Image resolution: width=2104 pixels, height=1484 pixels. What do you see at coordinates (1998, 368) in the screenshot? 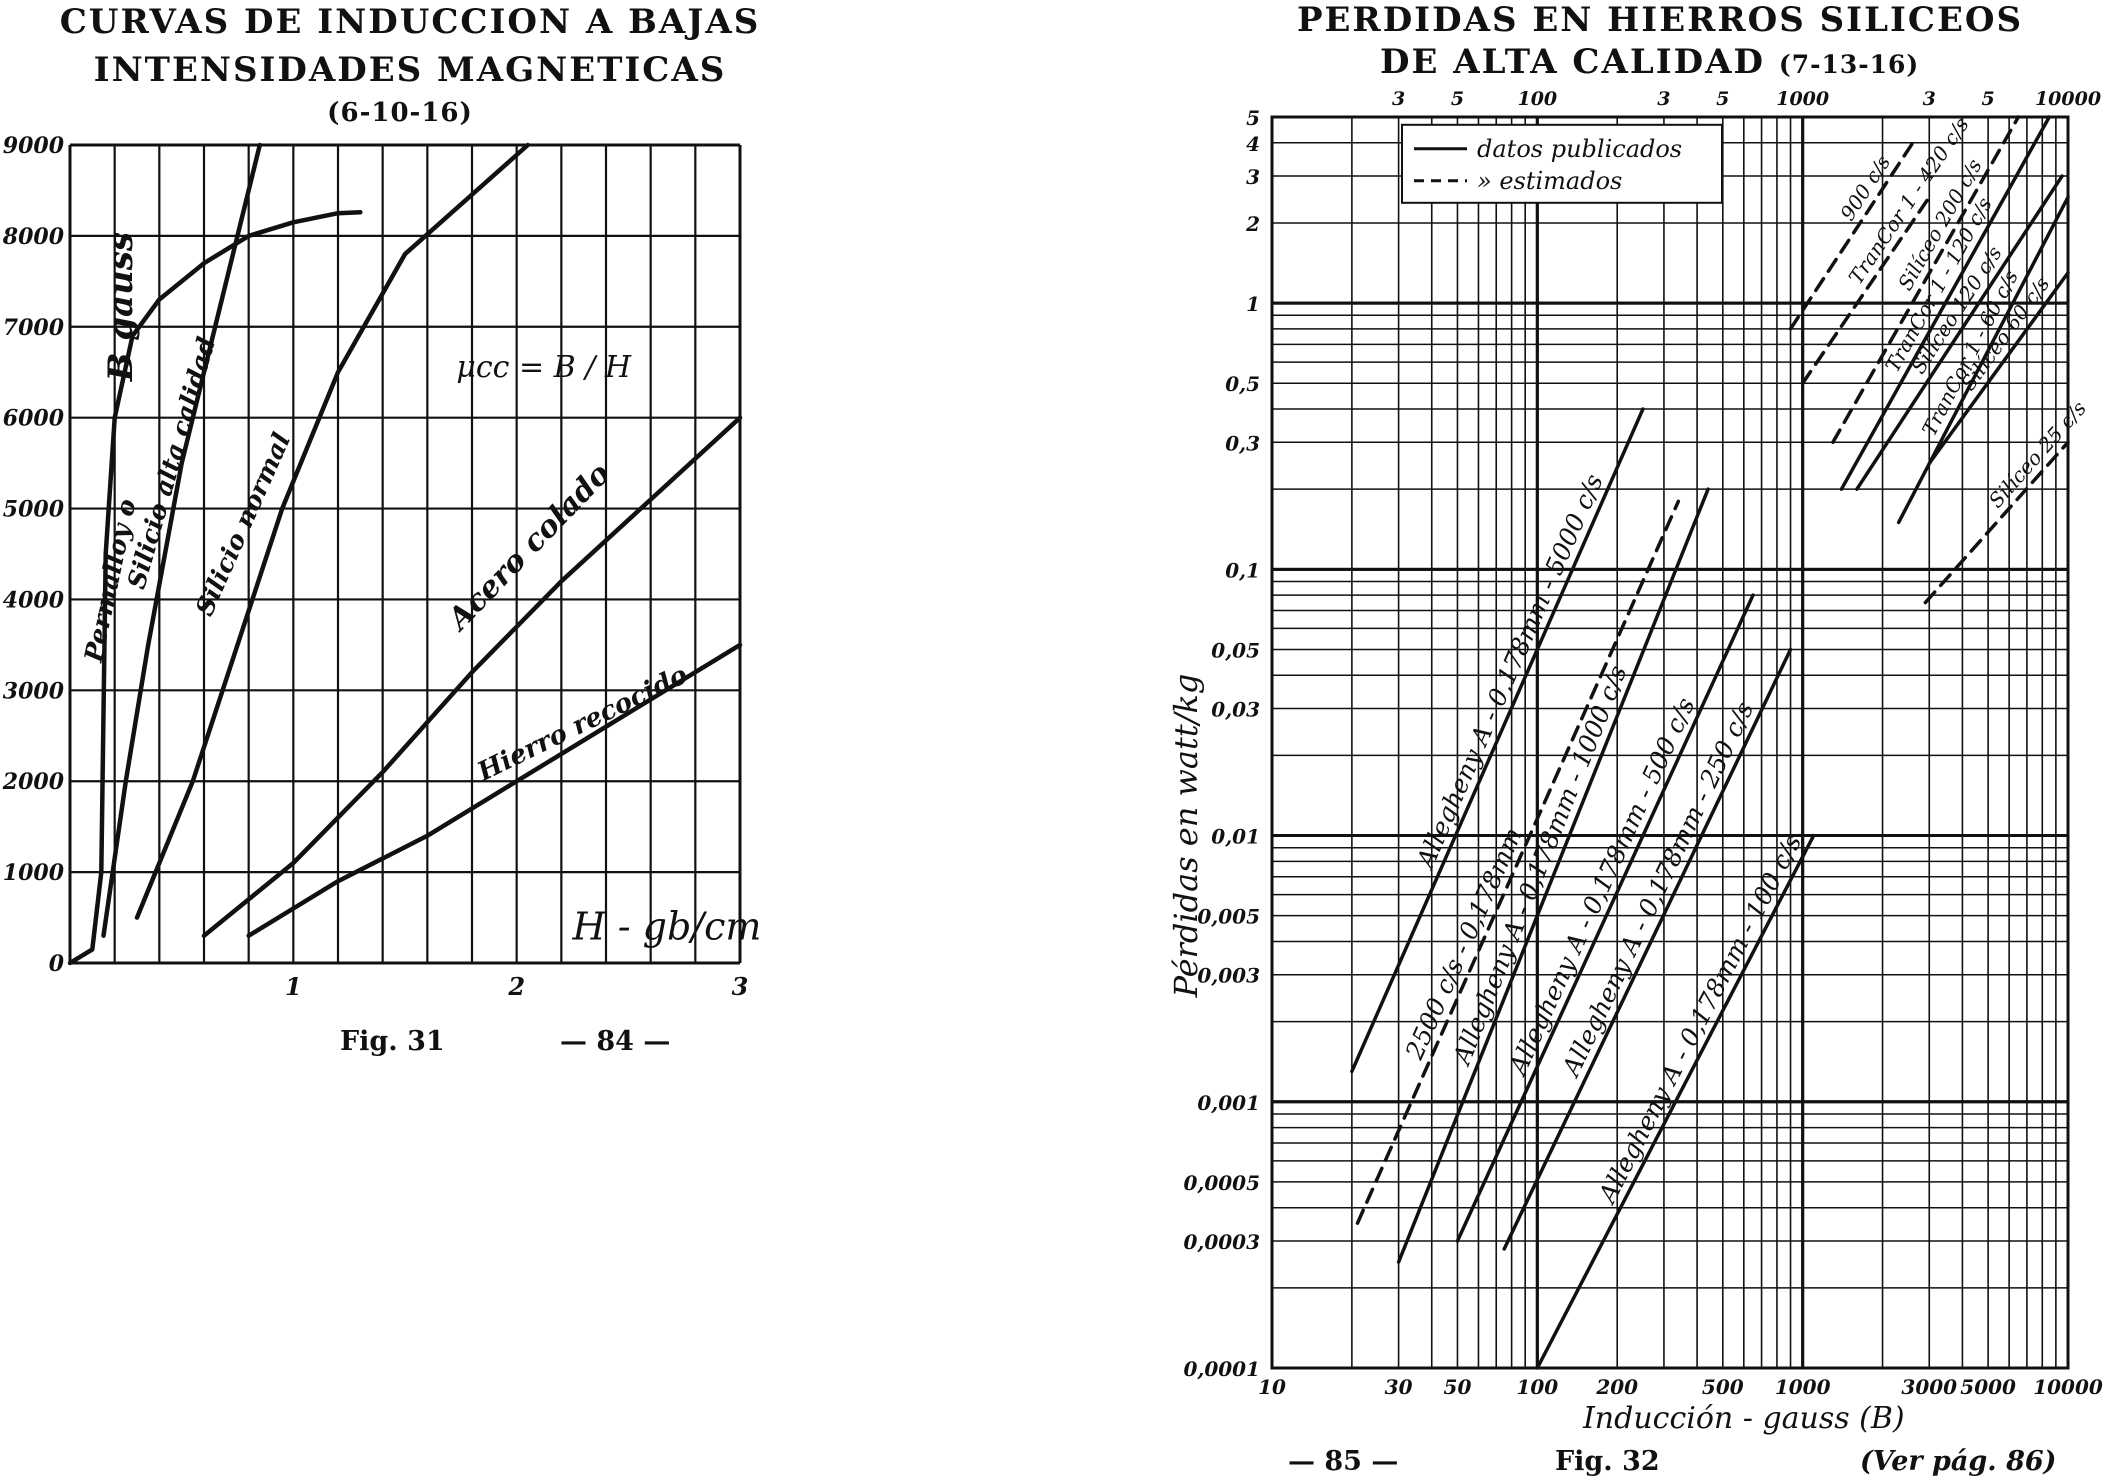
I see `fig32-series-sil-ceo-60-c-s` at bounding box center [1998, 368].